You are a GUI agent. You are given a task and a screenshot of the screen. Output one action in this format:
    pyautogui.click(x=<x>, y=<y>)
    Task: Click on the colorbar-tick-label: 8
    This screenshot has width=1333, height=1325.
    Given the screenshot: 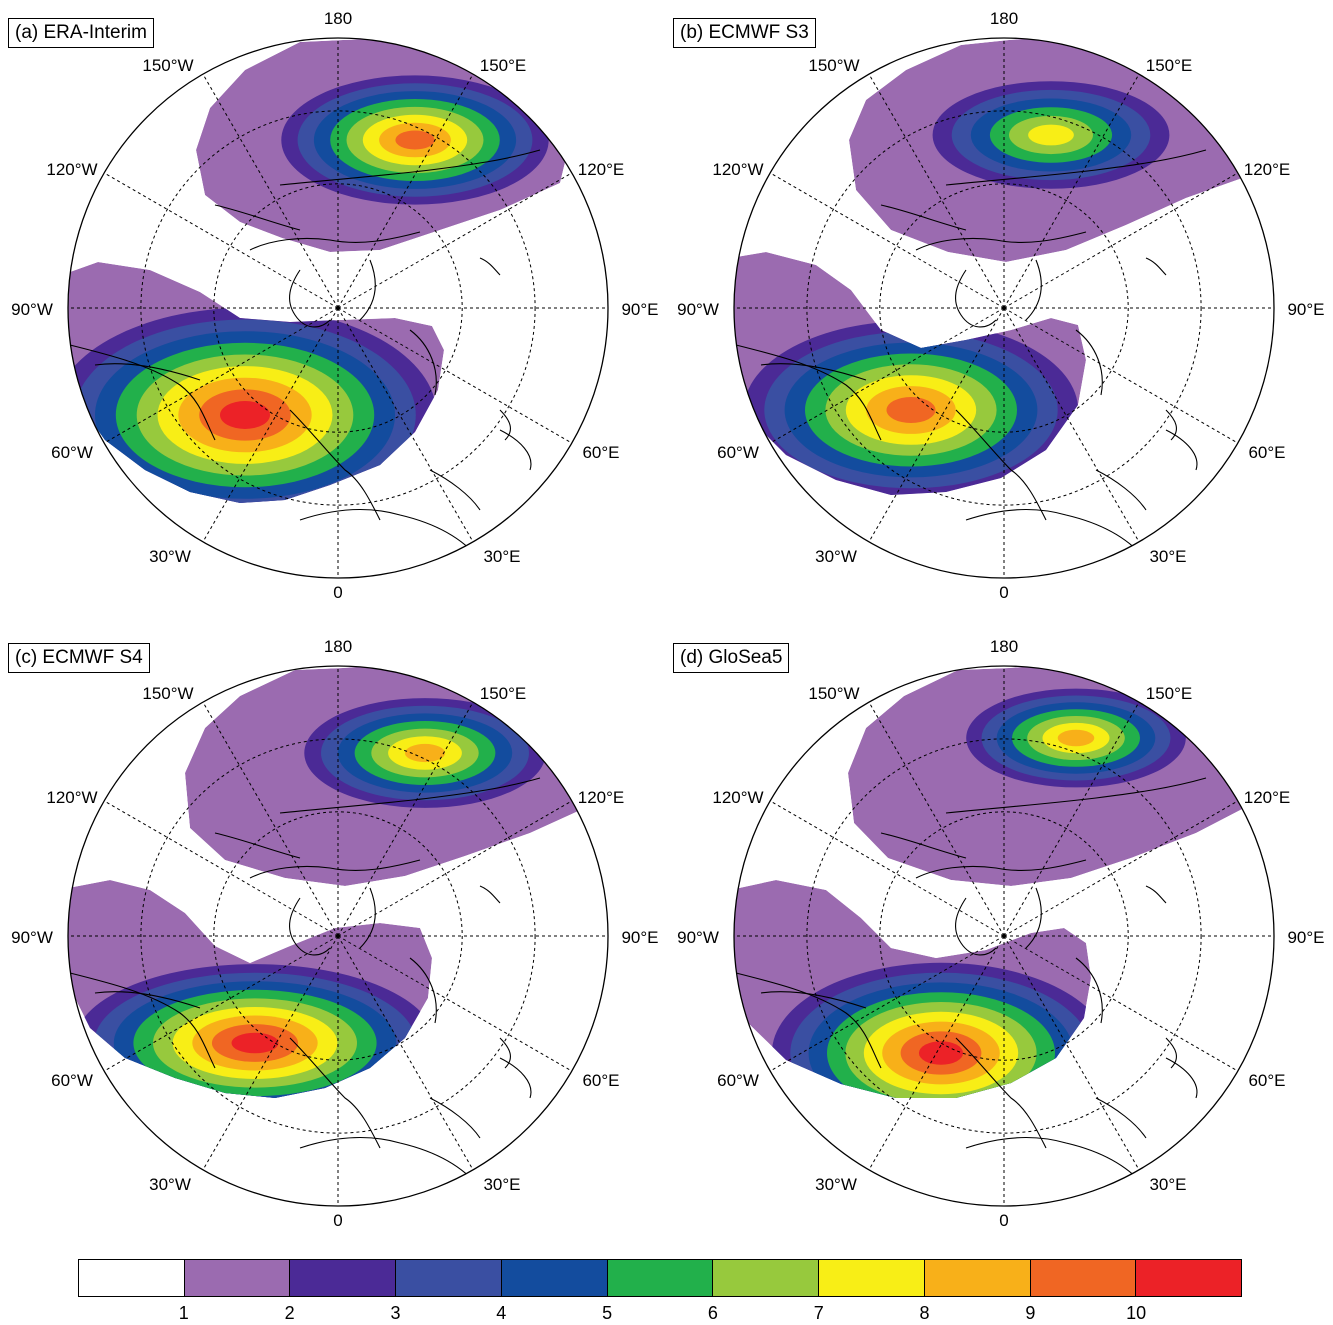 What is the action you would take?
    pyautogui.click(x=924, y=1313)
    